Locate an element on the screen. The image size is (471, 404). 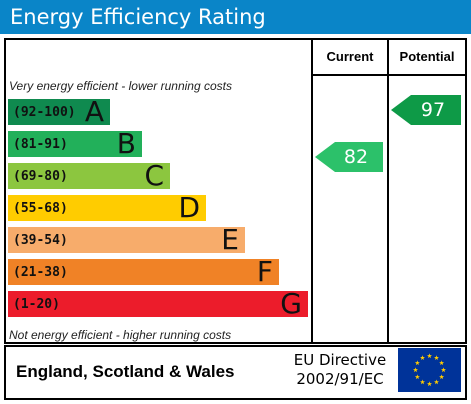
band-f-letter: F is located at coordinates (264, 271).